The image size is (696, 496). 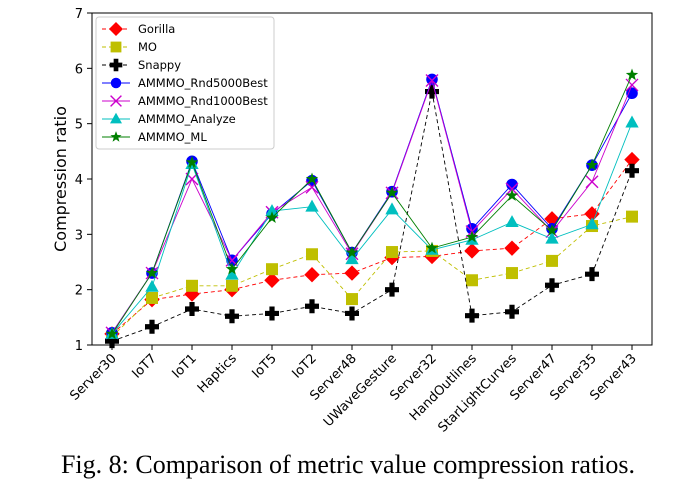 What do you see at coordinates (632, 216) in the screenshot?
I see `point-mo-server43` at bounding box center [632, 216].